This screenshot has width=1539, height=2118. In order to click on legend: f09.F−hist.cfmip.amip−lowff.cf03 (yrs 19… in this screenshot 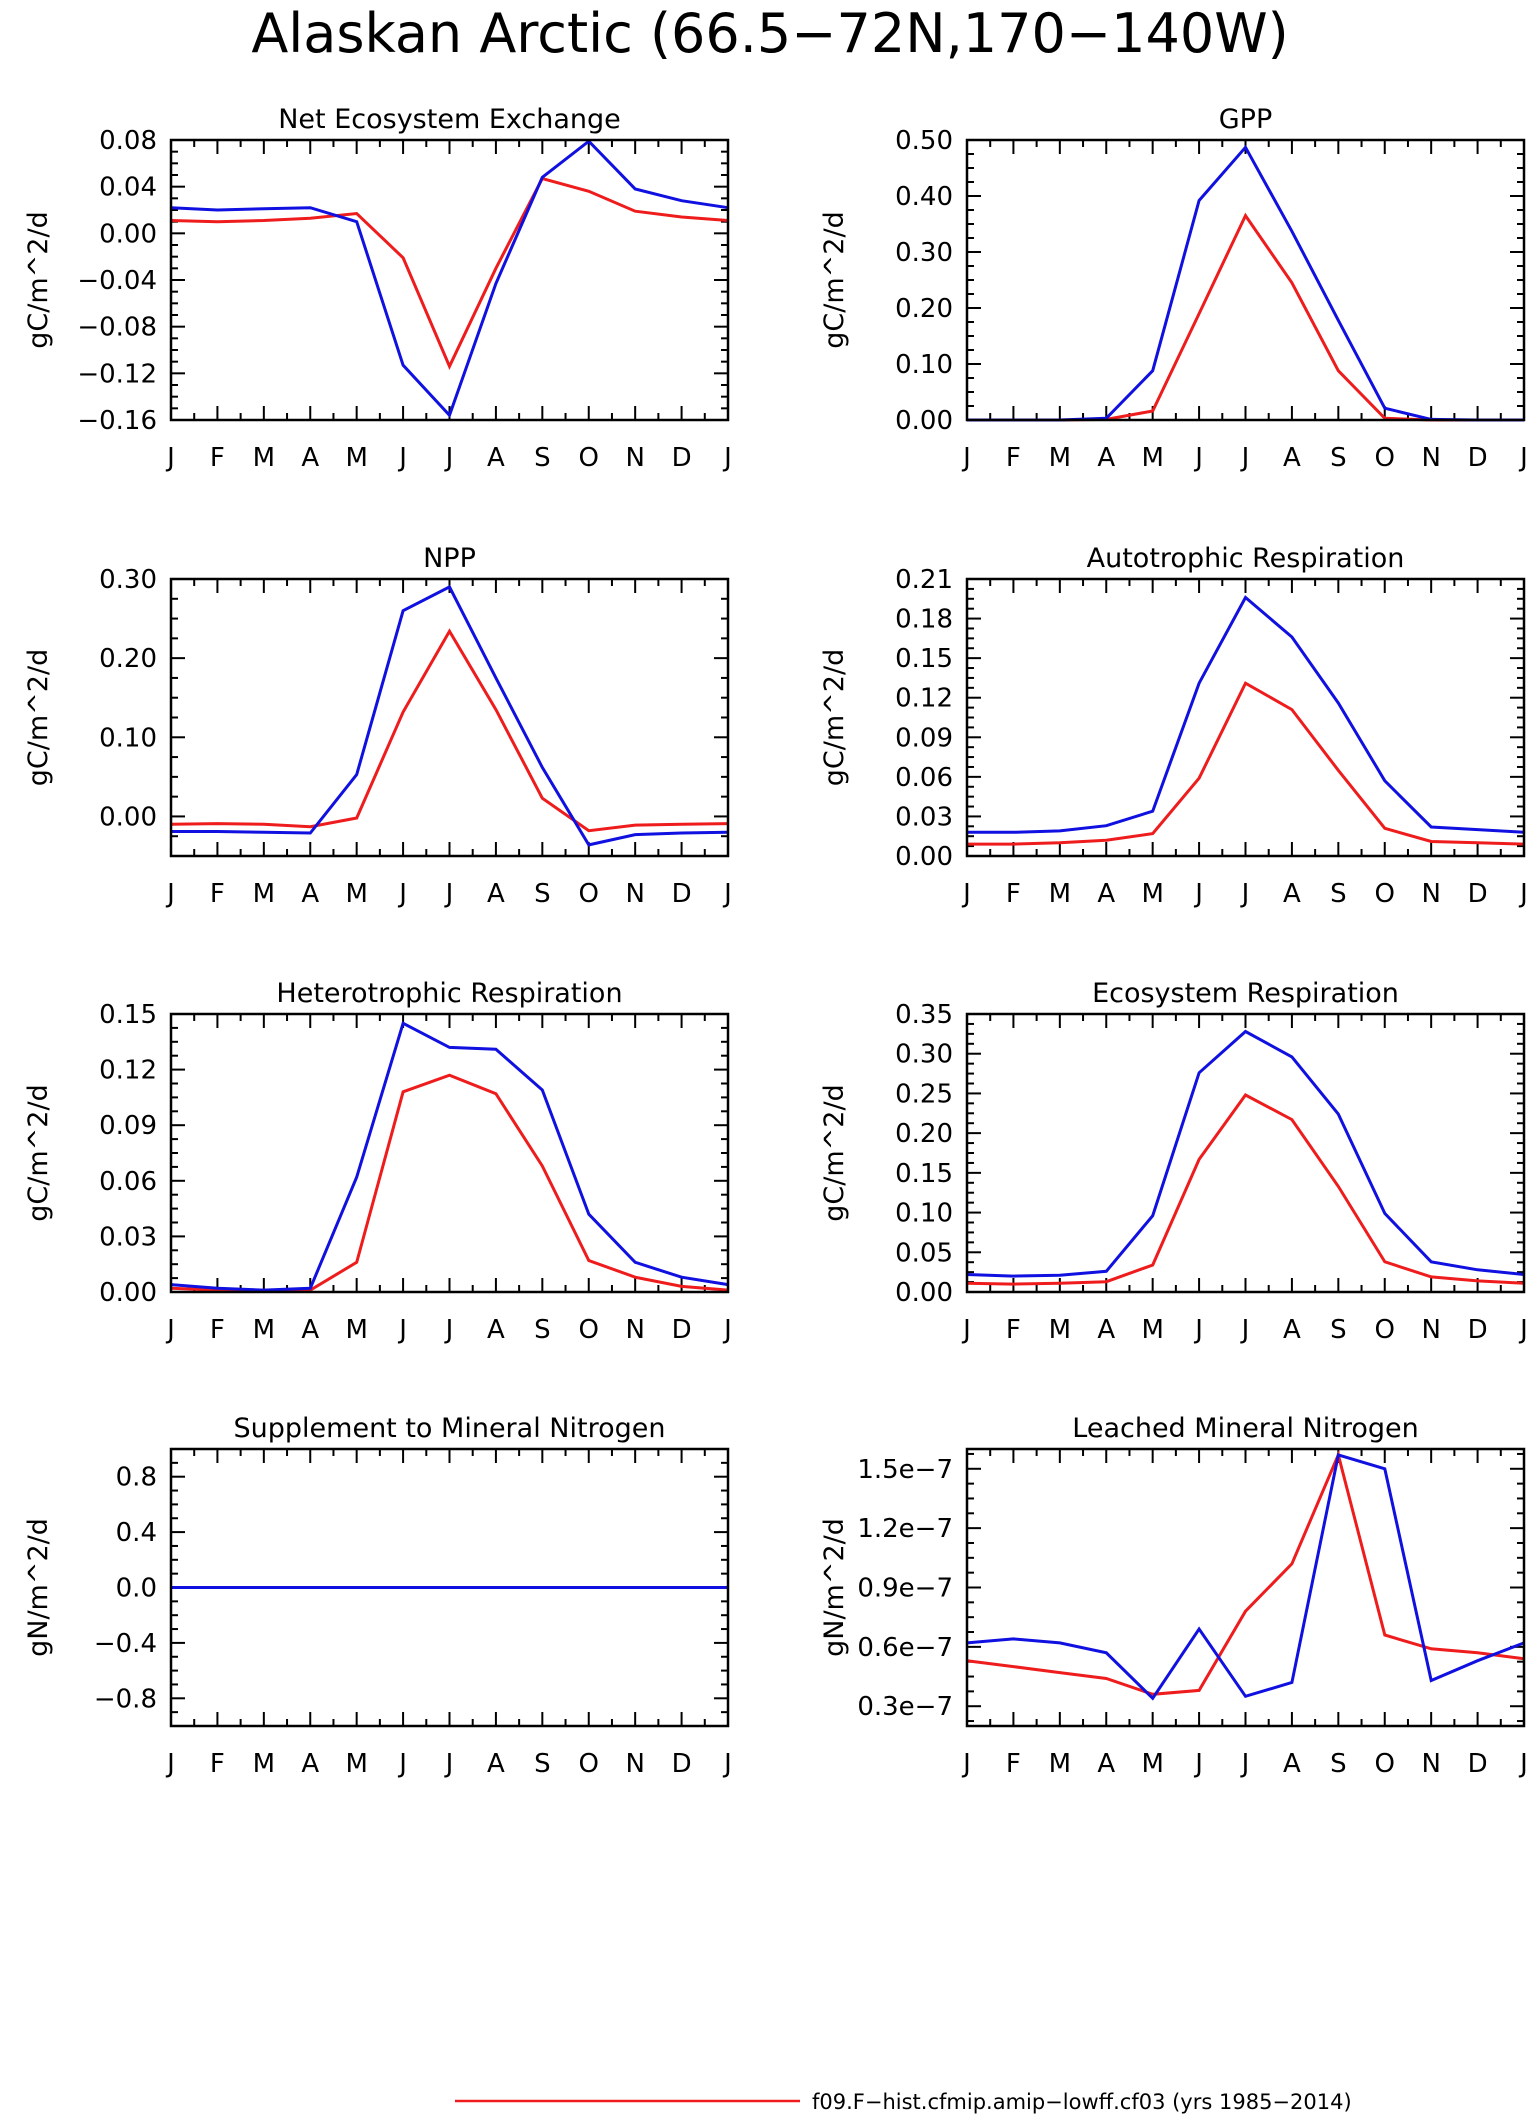, I will do `click(903, 2102)`.